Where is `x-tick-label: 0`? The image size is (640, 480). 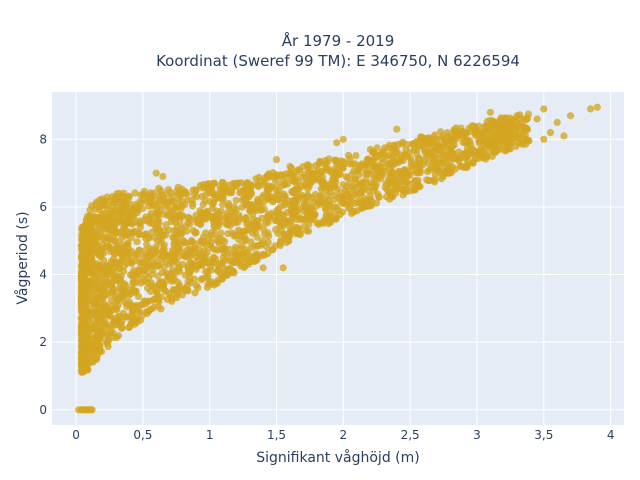
x-tick-label: 0 is located at coordinates (76, 435).